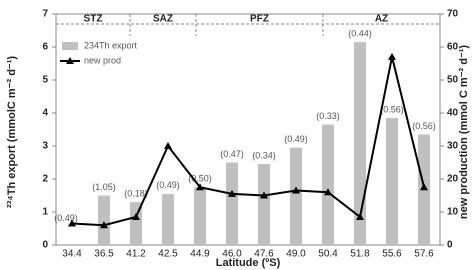  Describe the element at coordinates (424, 254) in the screenshot. I see `x-tick-label: 57.6` at that location.